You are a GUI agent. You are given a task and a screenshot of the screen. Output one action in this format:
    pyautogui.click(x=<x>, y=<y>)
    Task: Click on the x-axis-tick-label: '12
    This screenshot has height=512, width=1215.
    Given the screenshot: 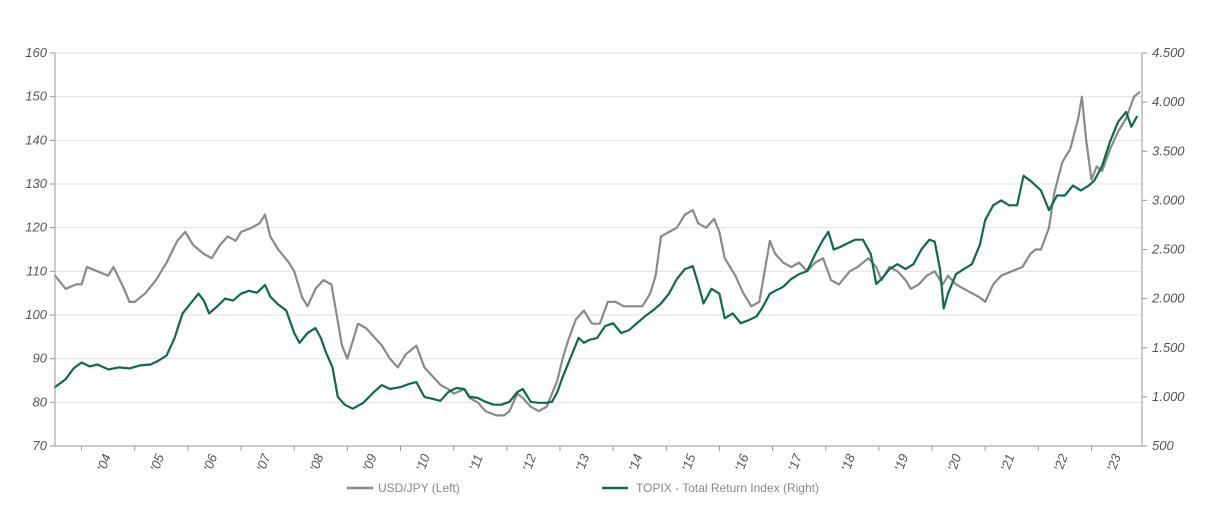 What is the action you would take?
    pyautogui.click(x=529, y=462)
    